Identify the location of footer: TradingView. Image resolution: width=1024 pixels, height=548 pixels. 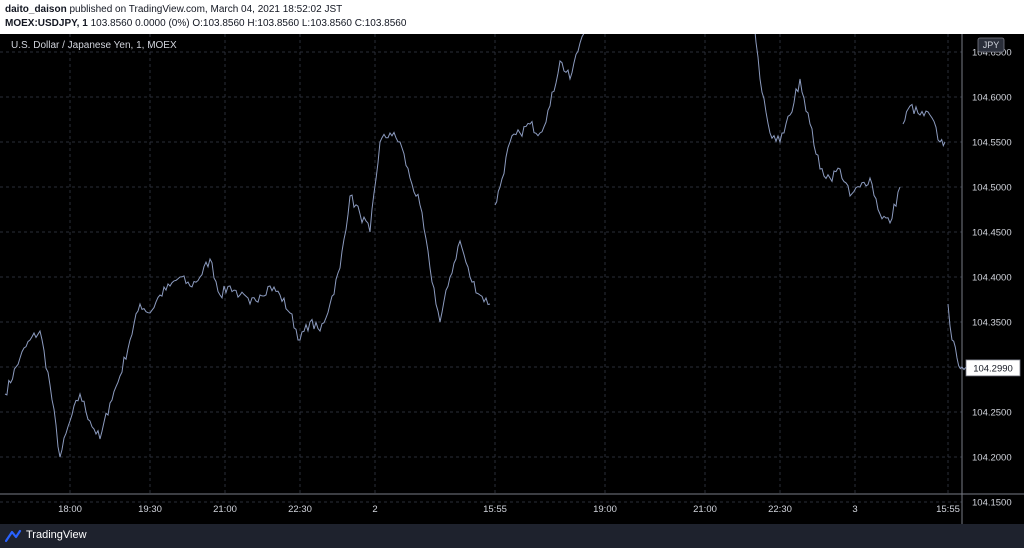
(512, 536).